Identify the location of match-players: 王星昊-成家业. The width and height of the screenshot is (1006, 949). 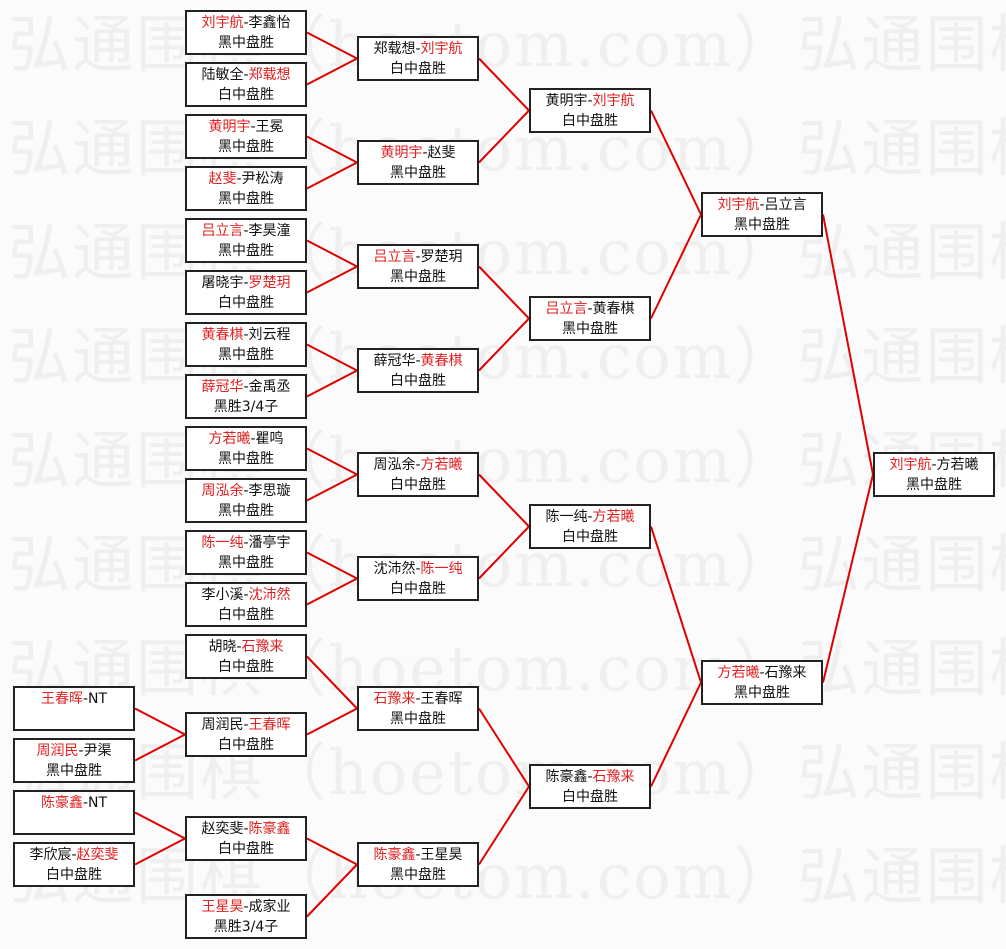
(246, 907).